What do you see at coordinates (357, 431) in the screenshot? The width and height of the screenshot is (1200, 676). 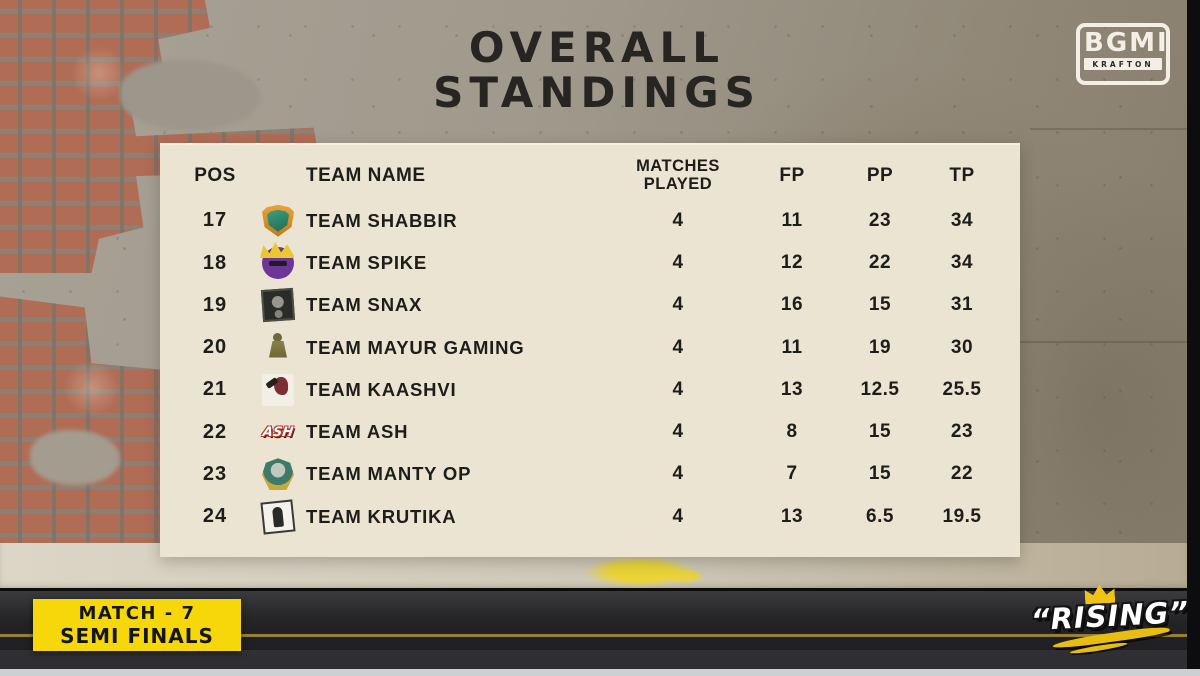 I see `team-name: TEAM ASH` at bounding box center [357, 431].